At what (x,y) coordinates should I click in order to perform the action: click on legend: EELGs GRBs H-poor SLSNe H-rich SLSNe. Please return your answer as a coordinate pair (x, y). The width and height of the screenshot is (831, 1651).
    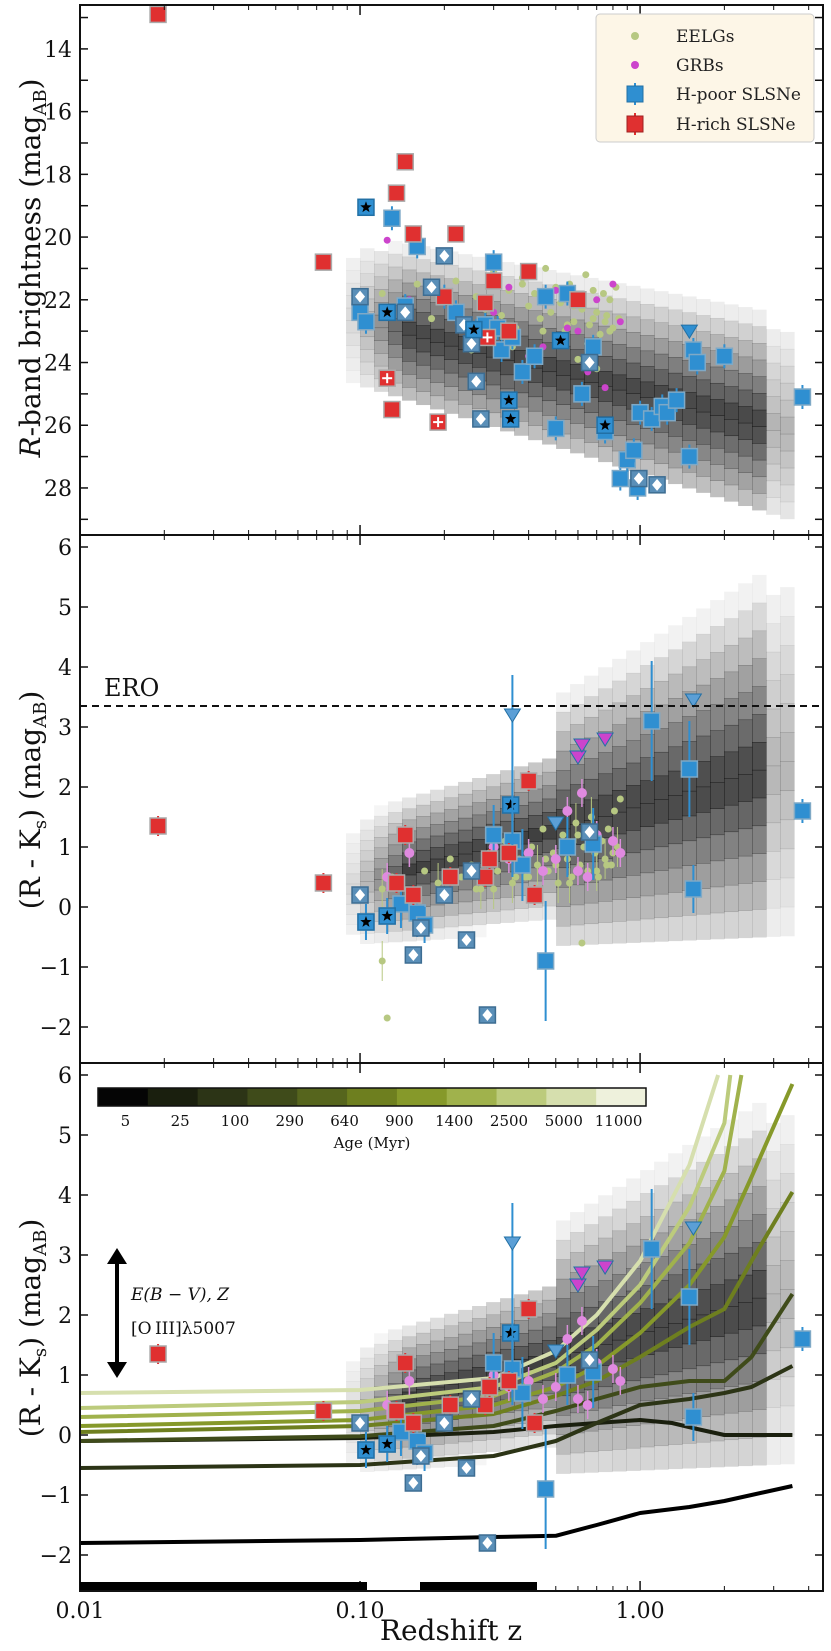
    Looking at the image, I should click on (705, 78).